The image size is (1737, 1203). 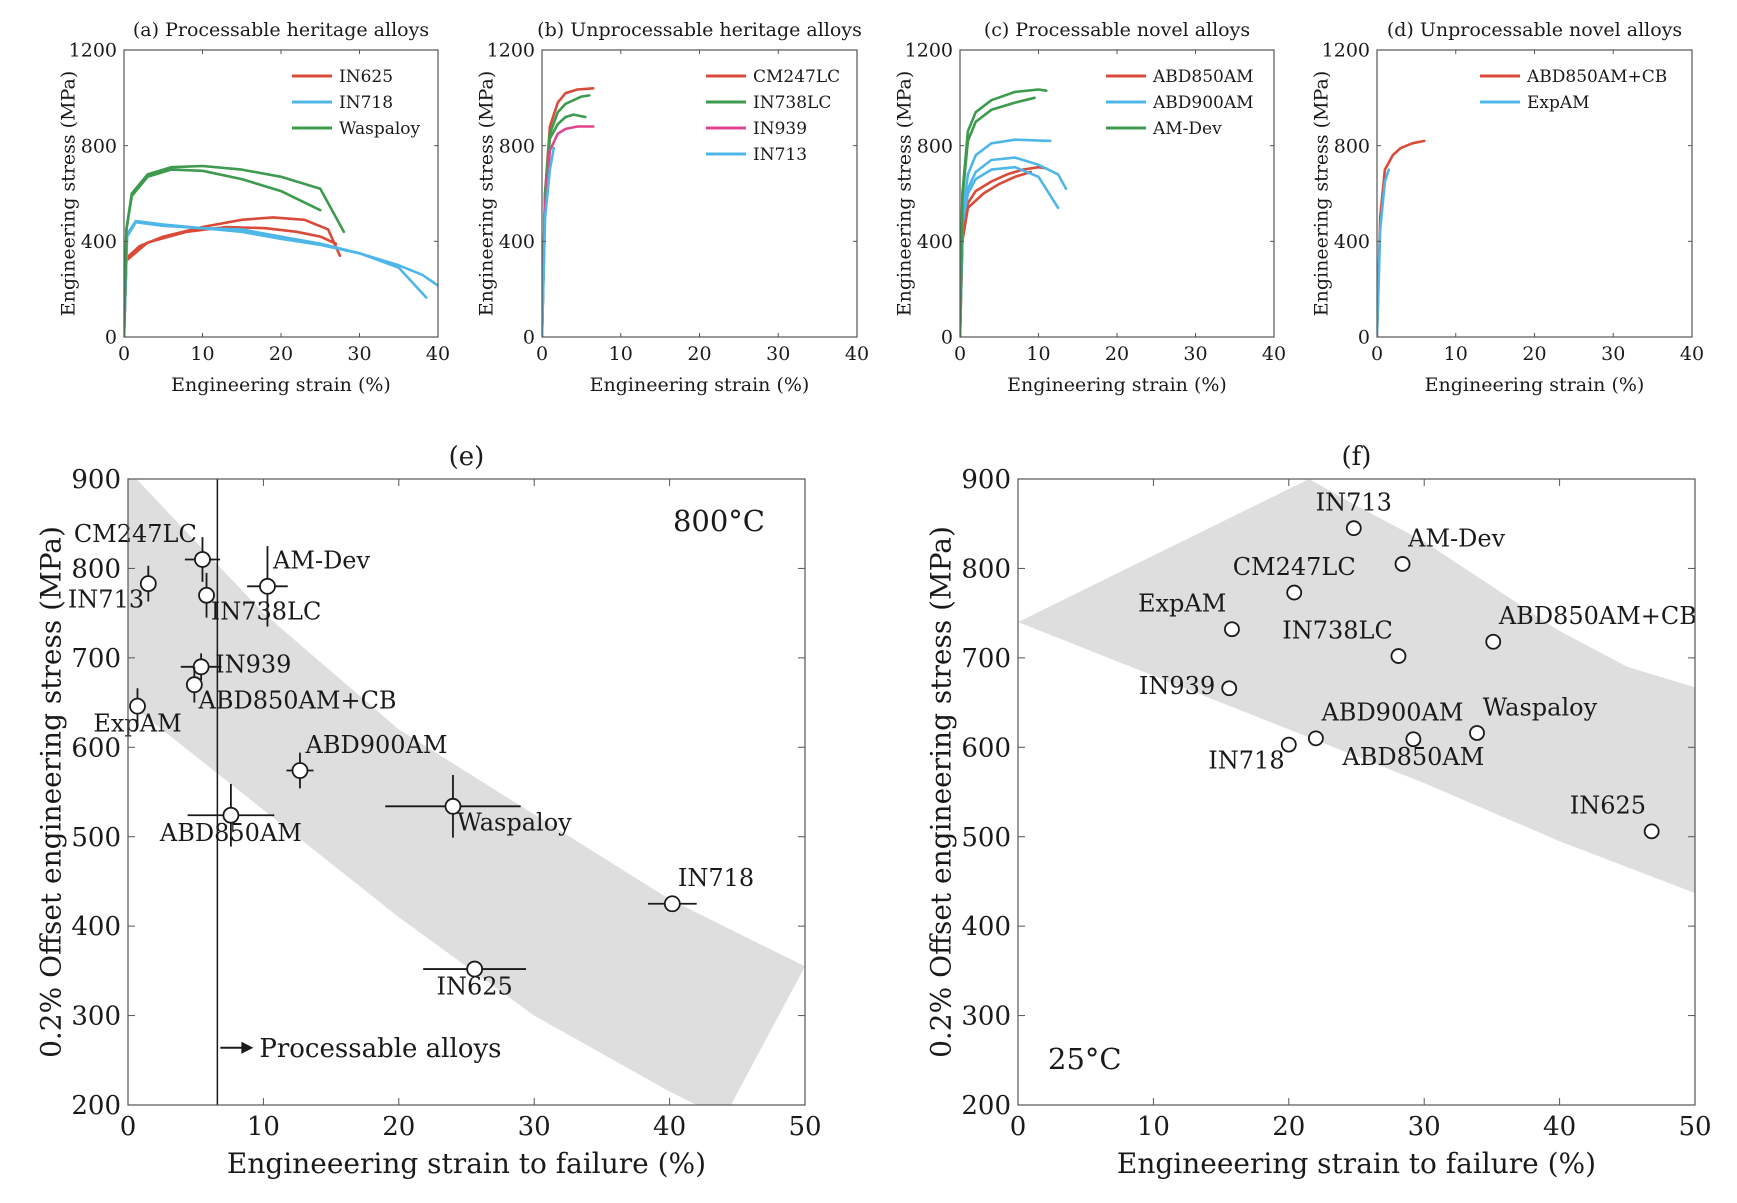 I want to click on point-label: ABD850AM+CB, so click(x=297, y=701).